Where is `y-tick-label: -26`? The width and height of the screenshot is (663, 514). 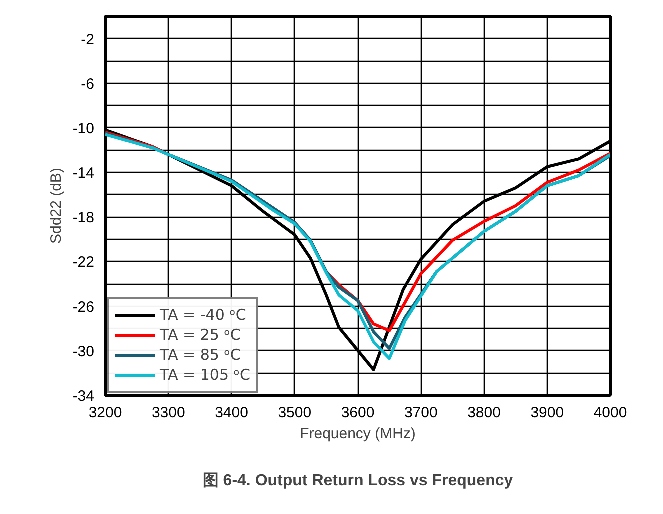 y-tick-label: -26 is located at coordinates (83, 307).